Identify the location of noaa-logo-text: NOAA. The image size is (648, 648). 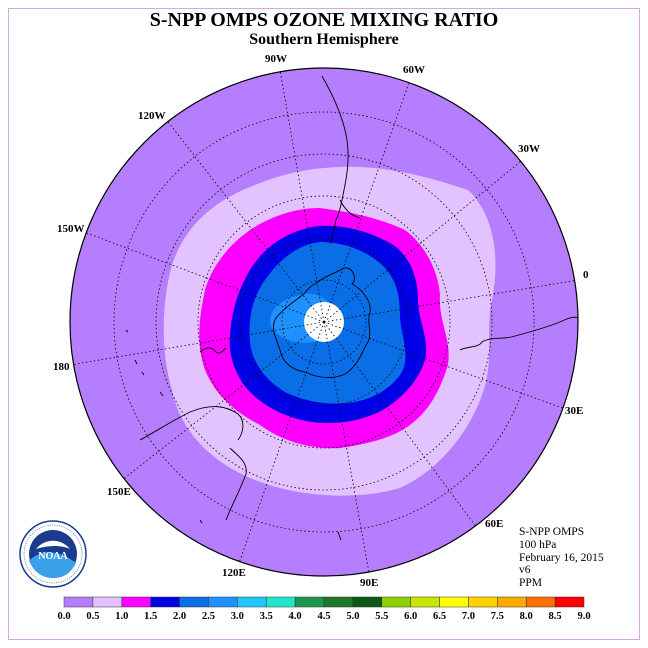
(53, 556).